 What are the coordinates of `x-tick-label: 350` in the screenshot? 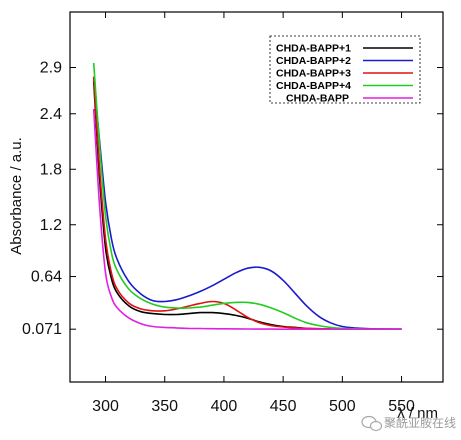 It's located at (164, 406).